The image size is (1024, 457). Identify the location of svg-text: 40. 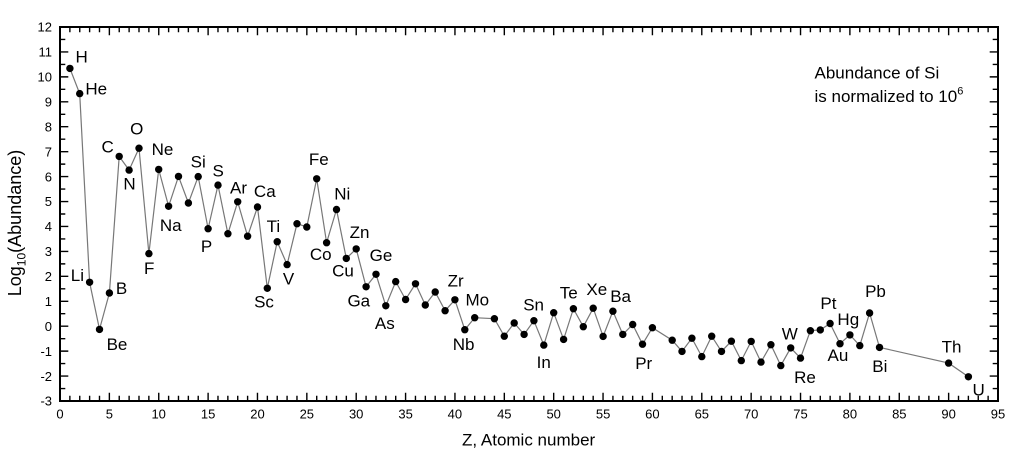
(455, 414).